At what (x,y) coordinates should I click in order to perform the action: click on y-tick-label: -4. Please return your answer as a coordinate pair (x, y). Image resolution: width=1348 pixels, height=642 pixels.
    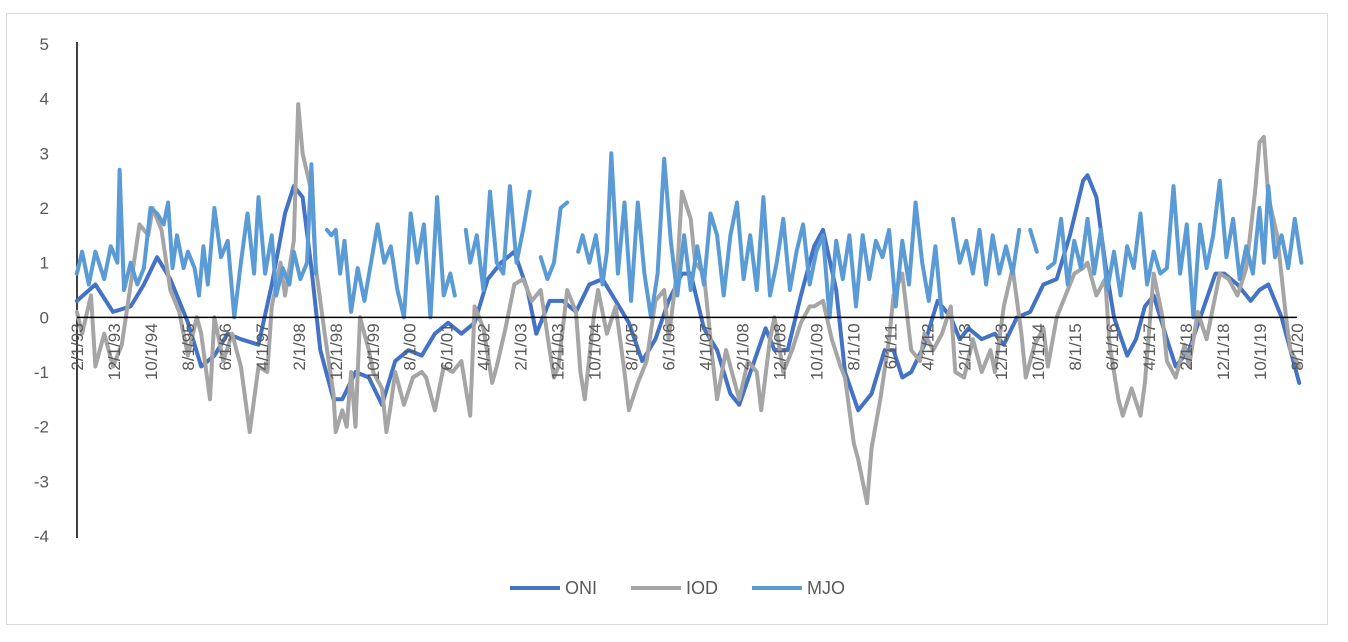
    Looking at the image, I should click on (41, 536).